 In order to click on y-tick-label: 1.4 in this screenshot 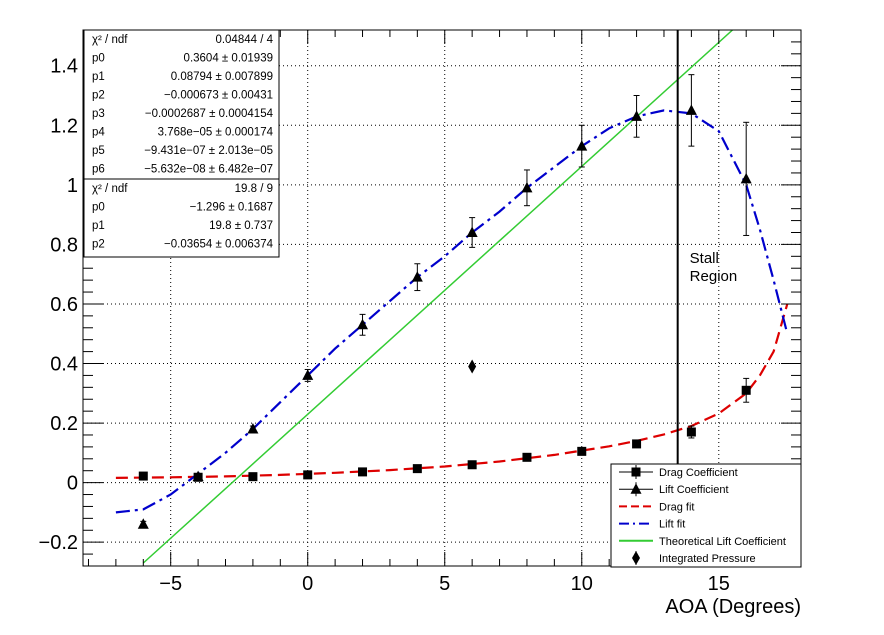, I will do `click(64, 67)`.